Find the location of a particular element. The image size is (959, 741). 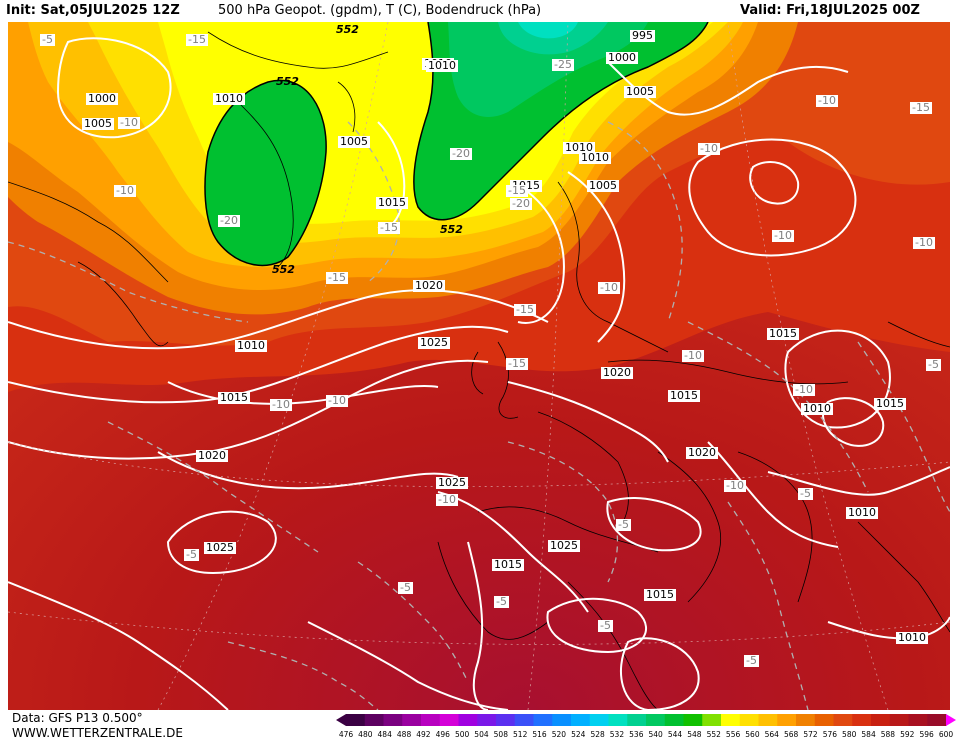

colorbar-tick-label: 508 is located at coordinates (500, 734).